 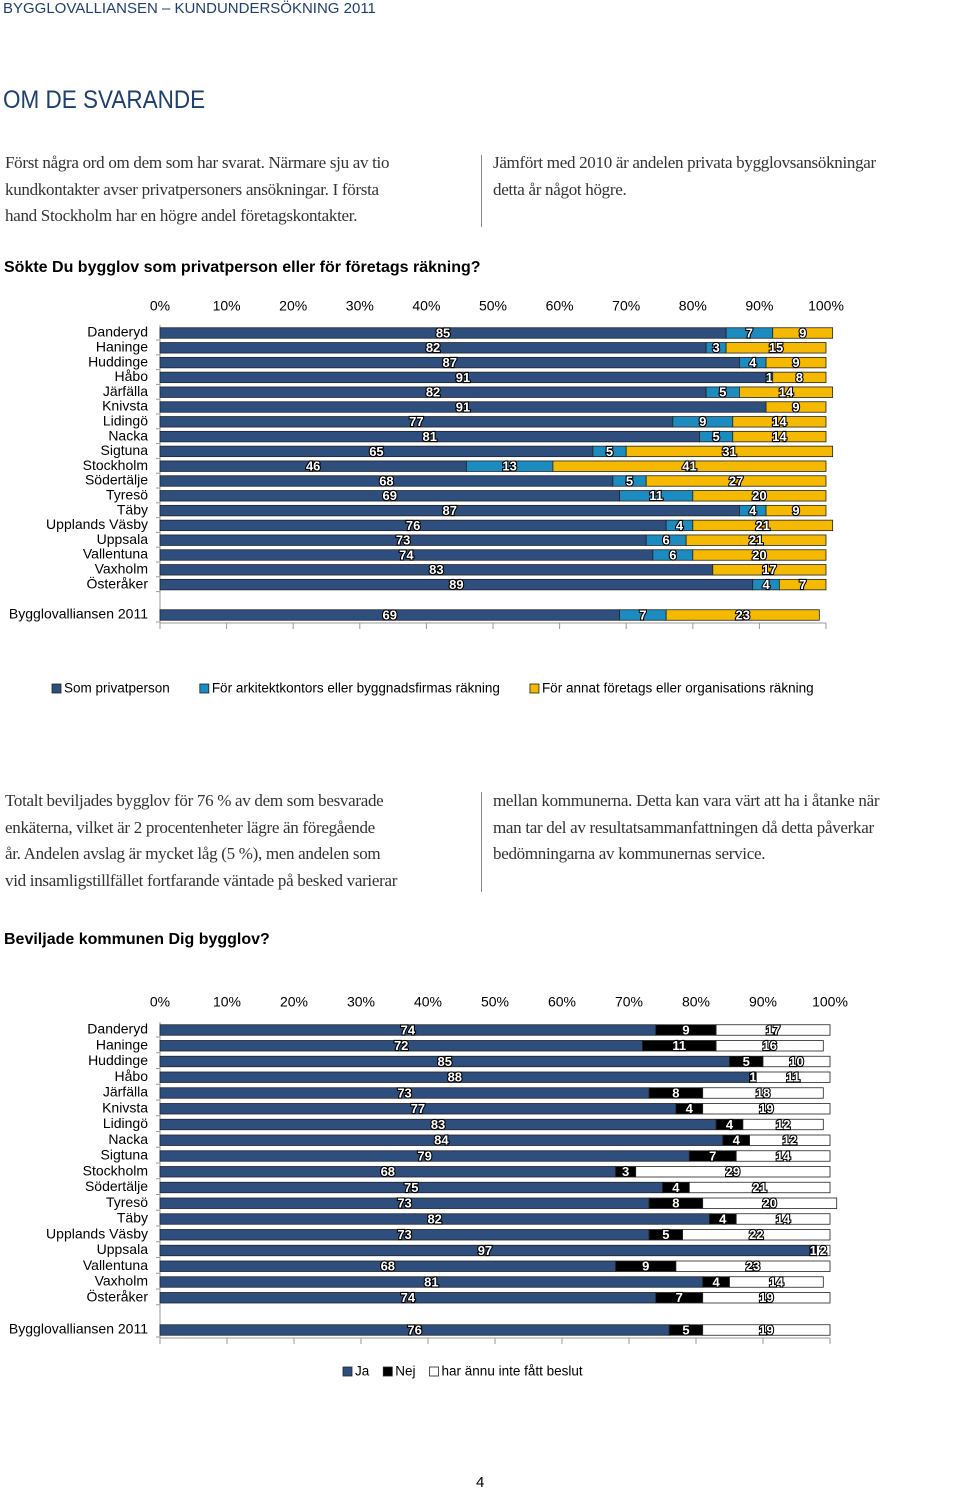 I want to click on value-label: 8, so click(x=799, y=377).